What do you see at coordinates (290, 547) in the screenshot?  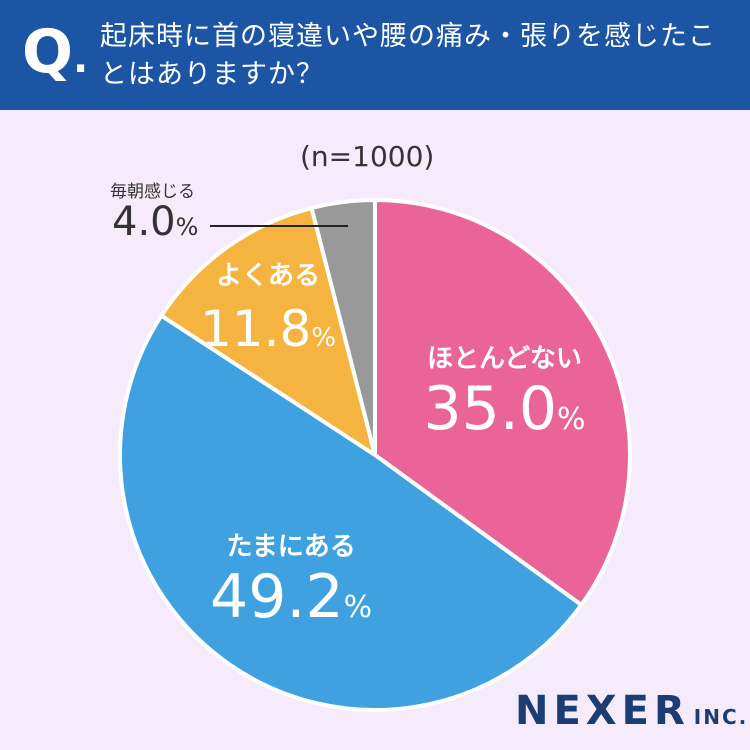 I see `slice-tamani-label: たまにある` at bounding box center [290, 547].